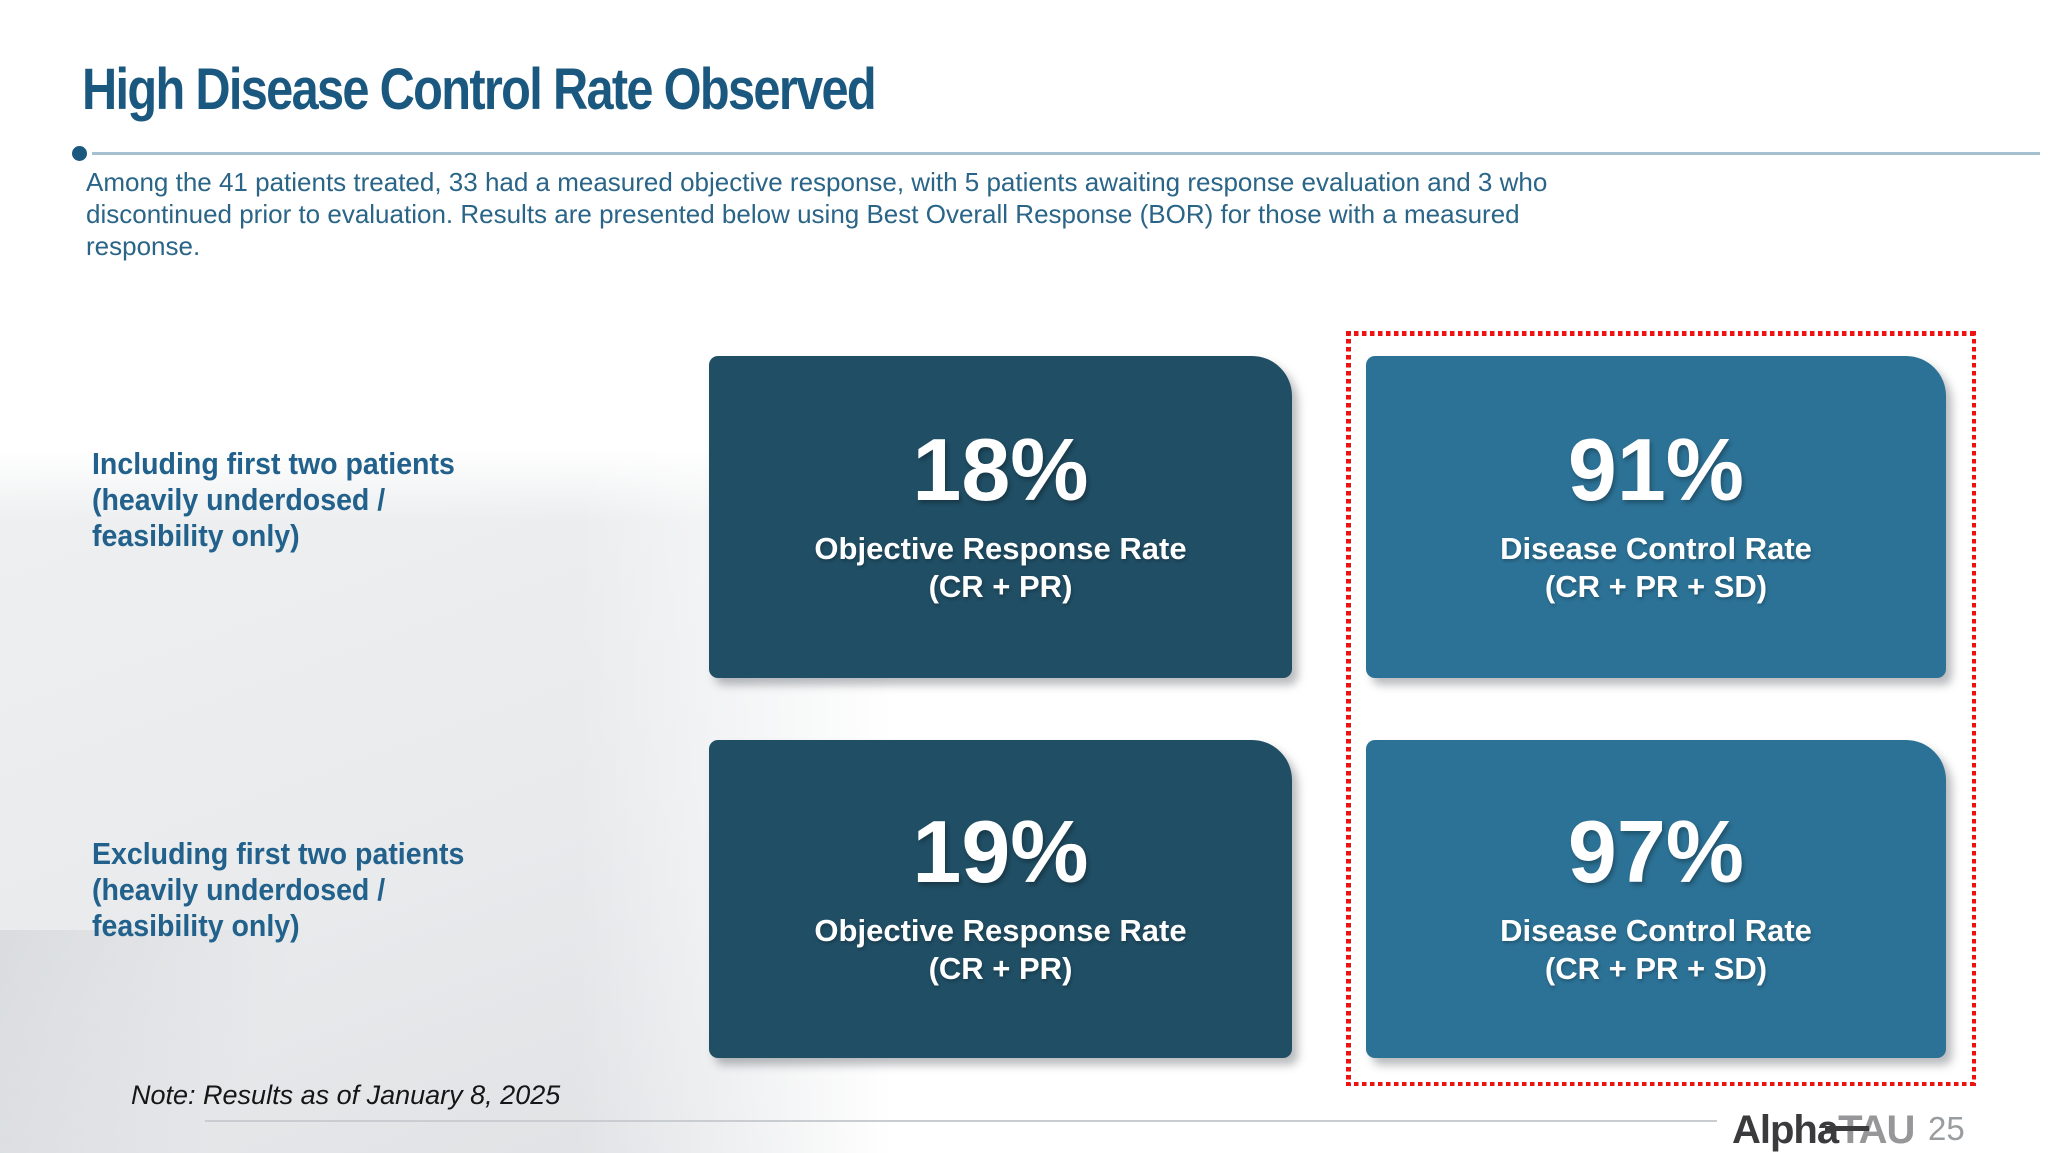 This screenshot has height=1153, width=2048. What do you see at coordinates (1656, 470) in the screenshot?
I see `dcr-including-value: 91%` at bounding box center [1656, 470].